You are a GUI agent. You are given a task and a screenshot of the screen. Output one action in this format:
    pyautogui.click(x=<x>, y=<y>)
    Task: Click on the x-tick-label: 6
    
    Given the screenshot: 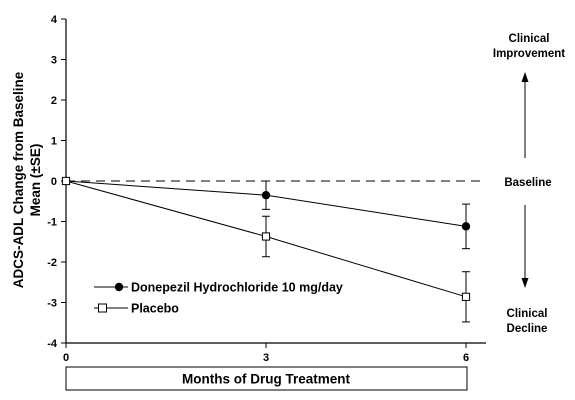 What is the action you would take?
    pyautogui.click(x=466, y=358)
    